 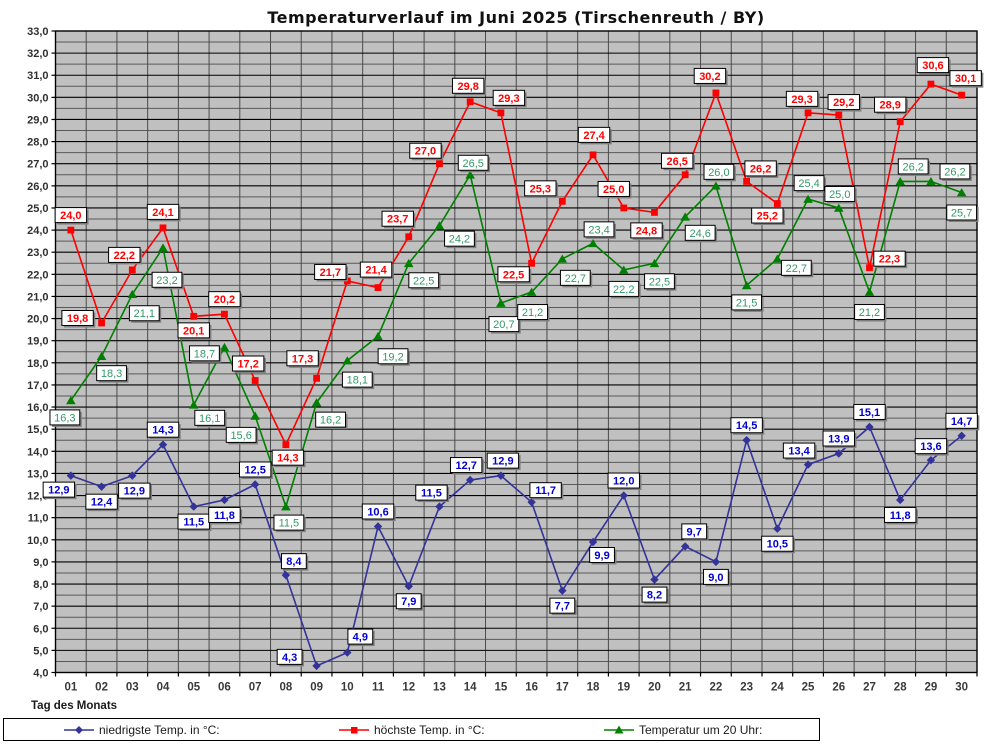 What do you see at coordinates (255, 688) in the screenshot?
I see `x-tick-label: 07` at bounding box center [255, 688].